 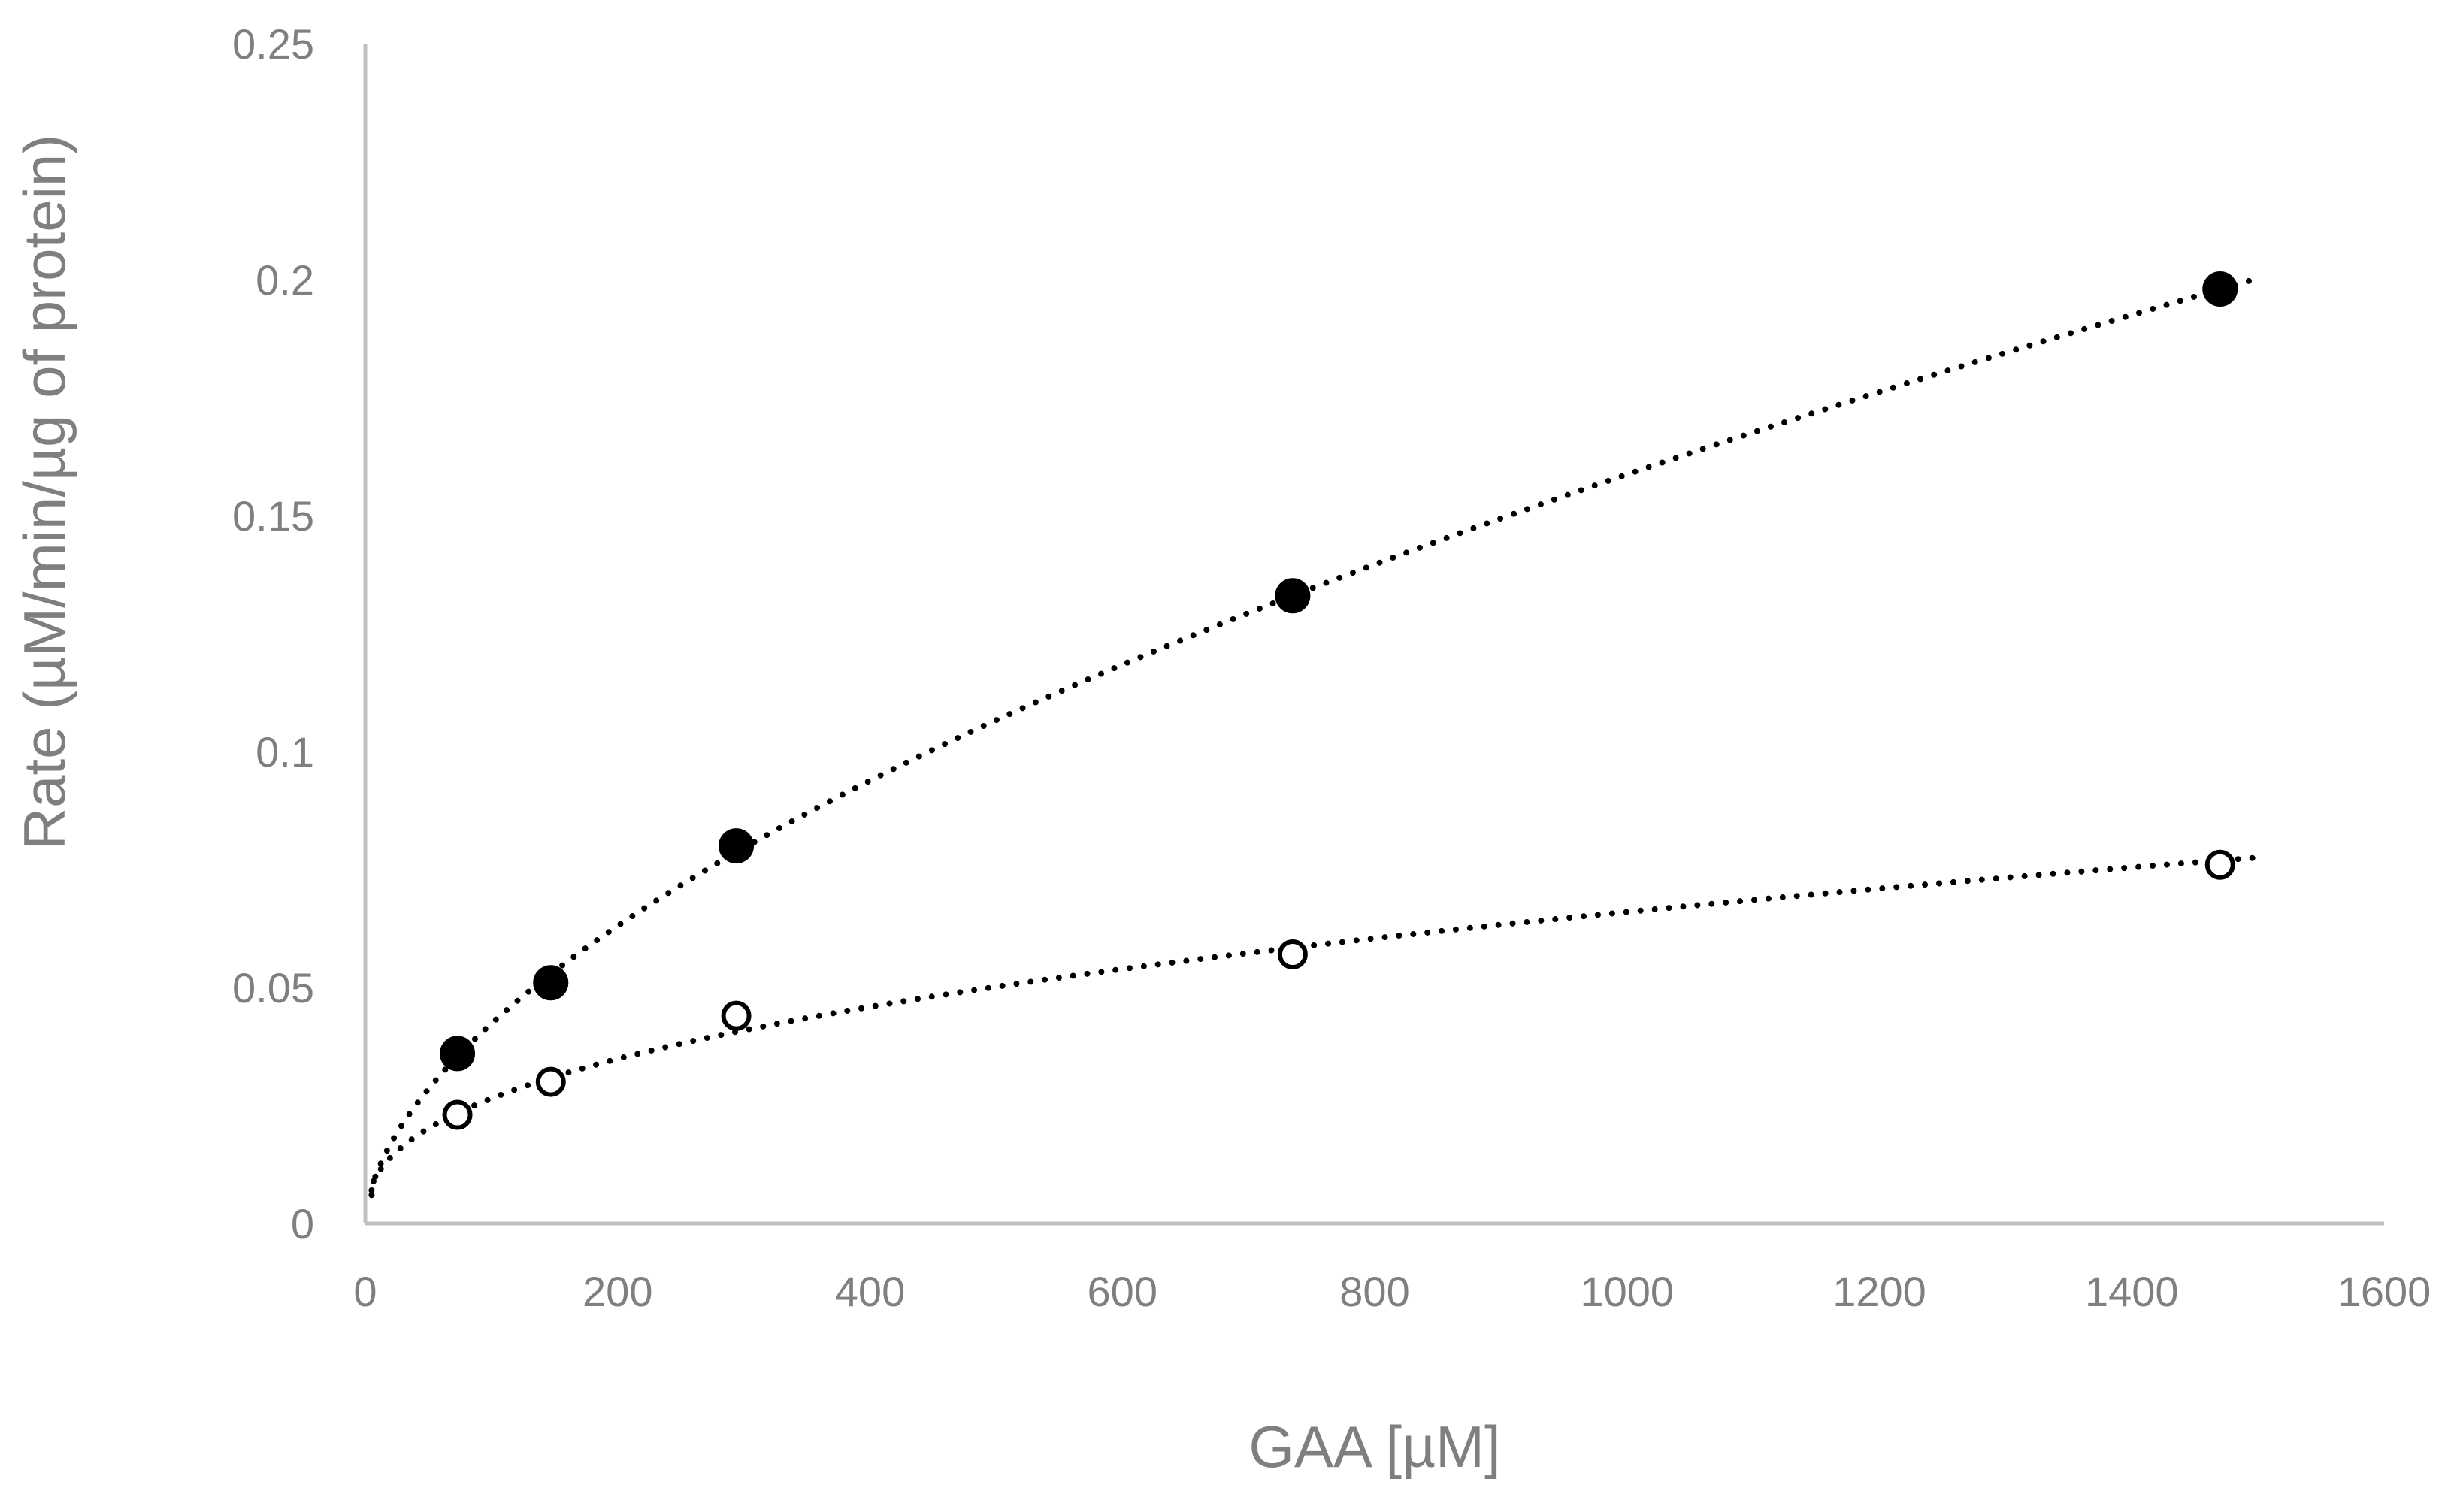 What do you see at coordinates (1627, 1291) in the screenshot?
I see `x-tick-label: 1000` at bounding box center [1627, 1291].